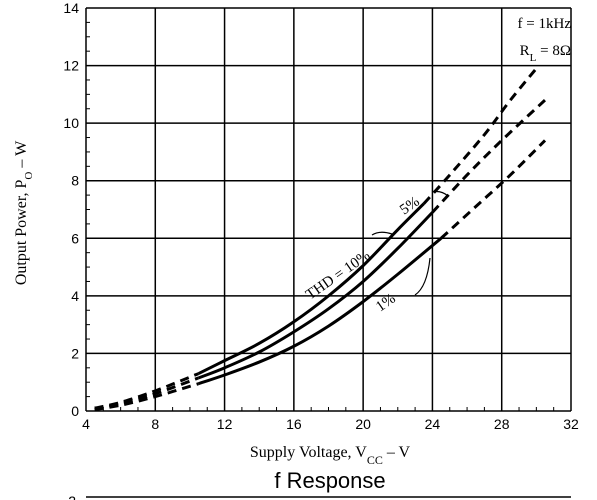 This screenshot has width=597, height=500. I want to click on load-sub: L, so click(533, 58).